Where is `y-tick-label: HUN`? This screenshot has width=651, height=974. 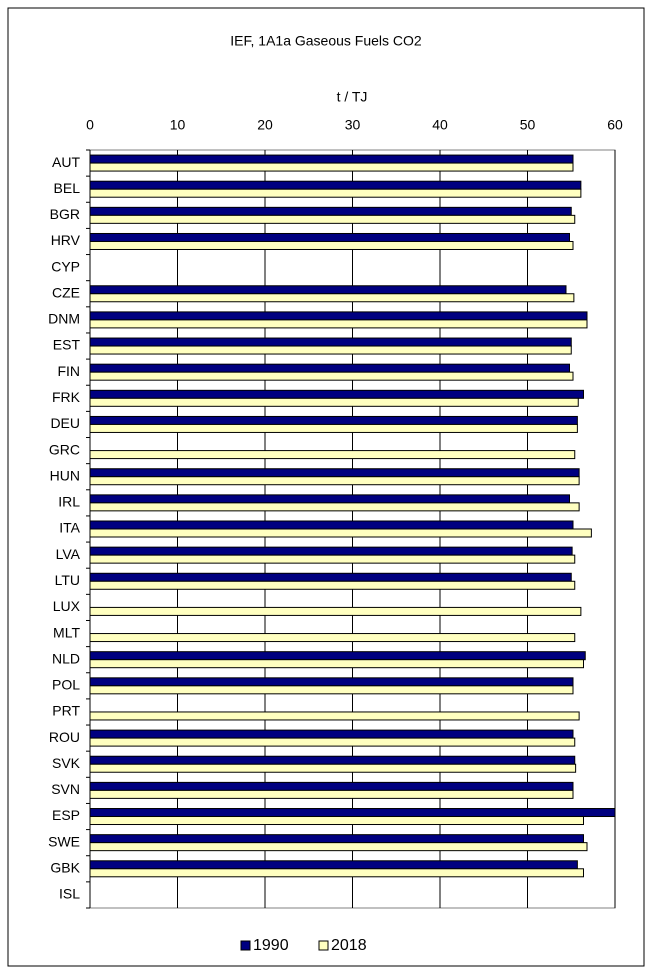
y-tick-label: HUN is located at coordinates (65, 475).